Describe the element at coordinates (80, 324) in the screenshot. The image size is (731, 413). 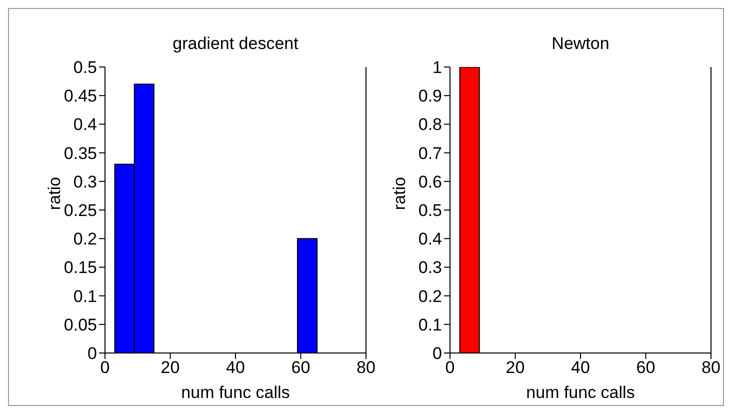
I see `y-tick-label: 0.05` at that location.